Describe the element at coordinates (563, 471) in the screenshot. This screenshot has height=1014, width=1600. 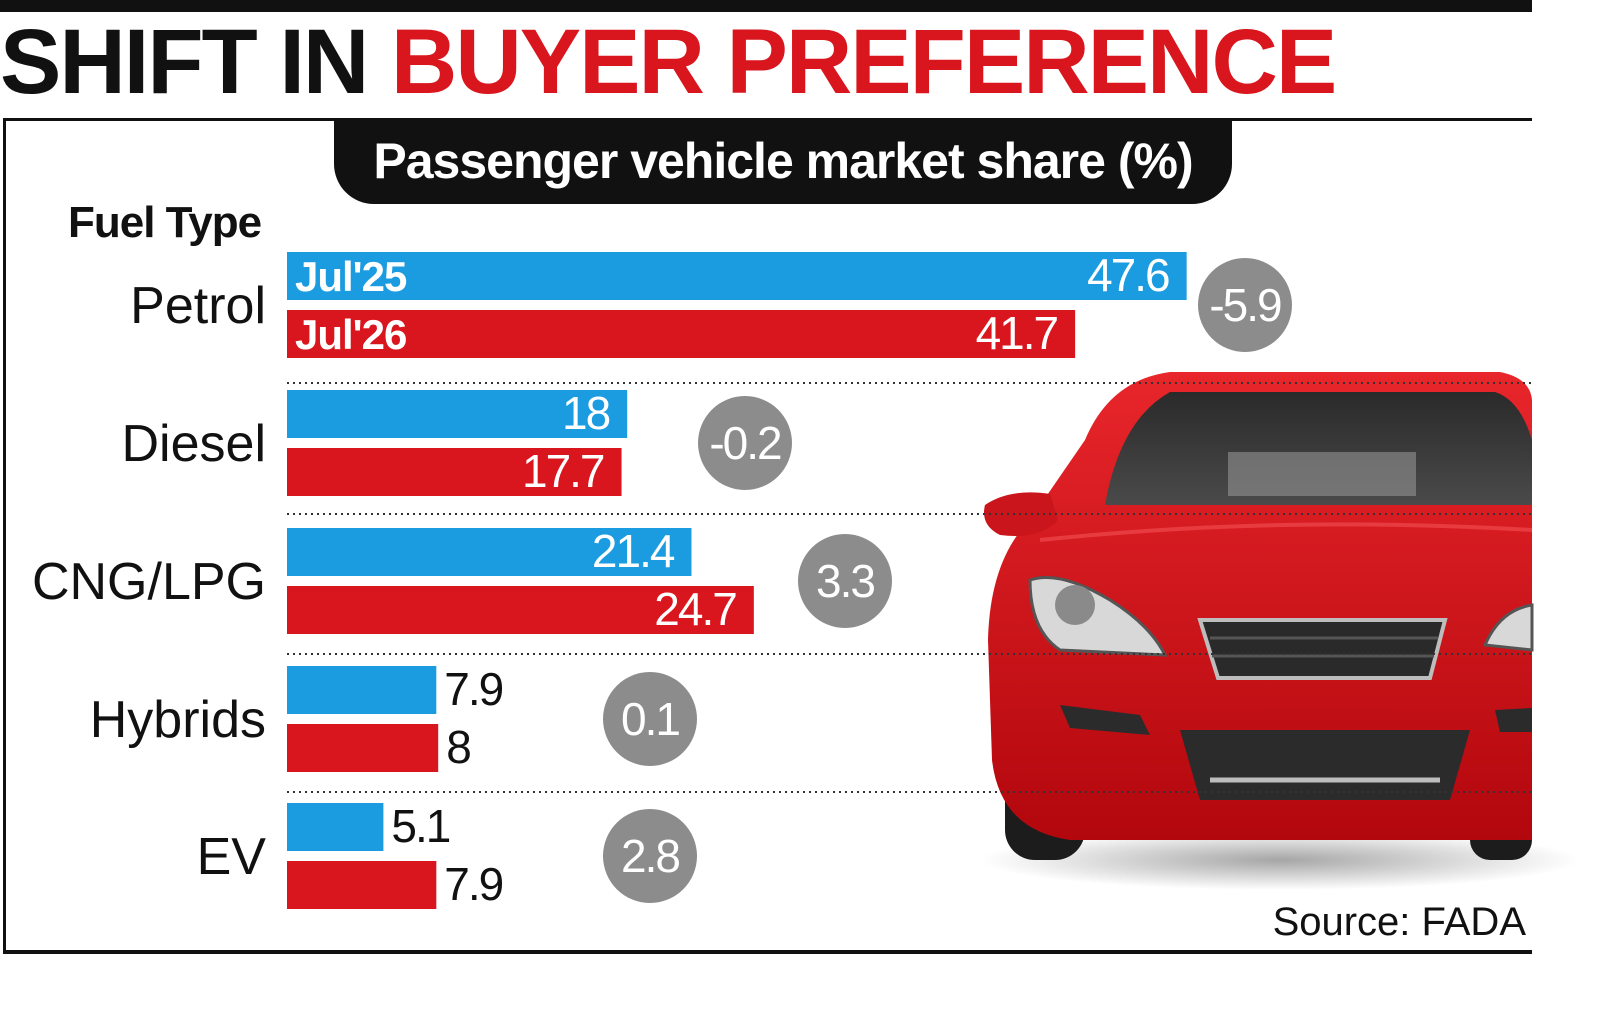
I see `data-label: 17.7` at that location.